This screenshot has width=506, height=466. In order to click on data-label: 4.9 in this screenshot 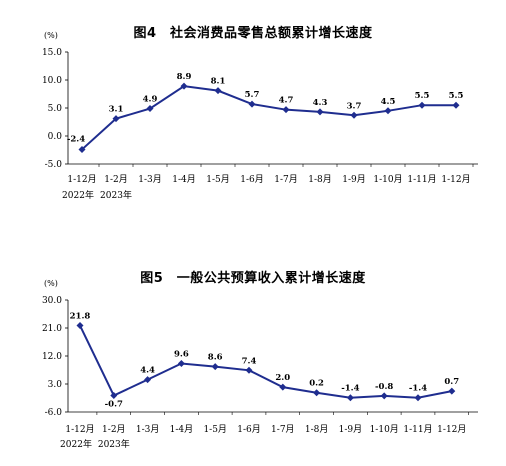, I will do `click(150, 100)`.